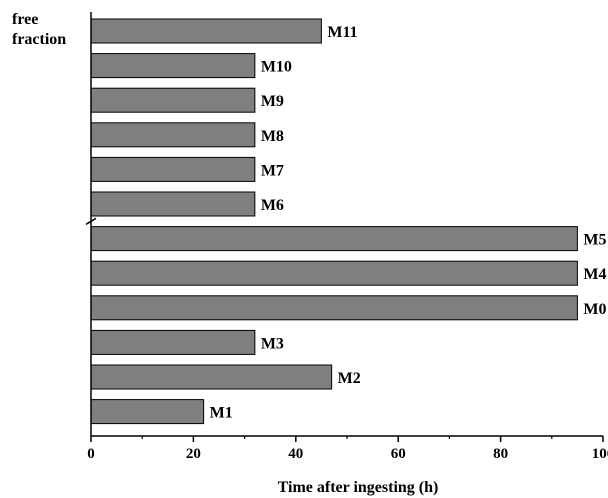 This screenshot has height=498, width=608. Describe the element at coordinates (272, 136) in the screenshot. I see `bar-label-m8: M8` at that location.